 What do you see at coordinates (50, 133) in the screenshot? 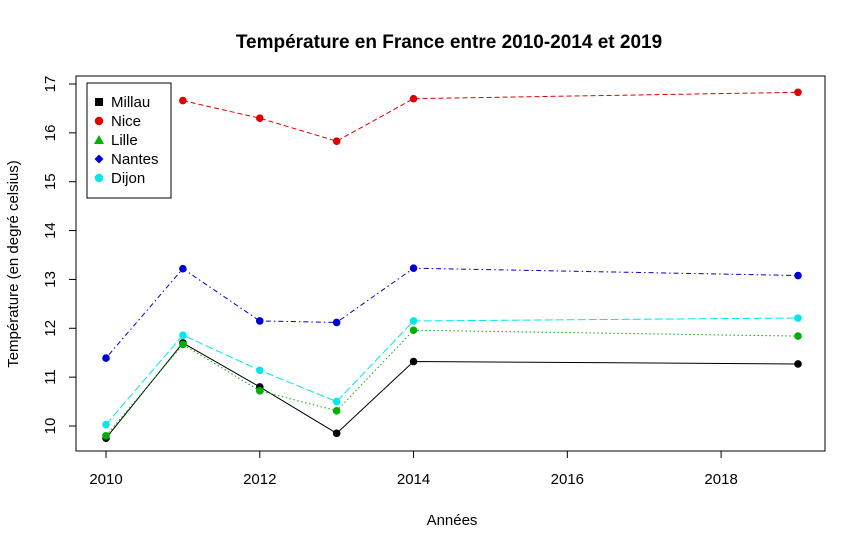
I see `y-tick-label: 16` at bounding box center [50, 133].